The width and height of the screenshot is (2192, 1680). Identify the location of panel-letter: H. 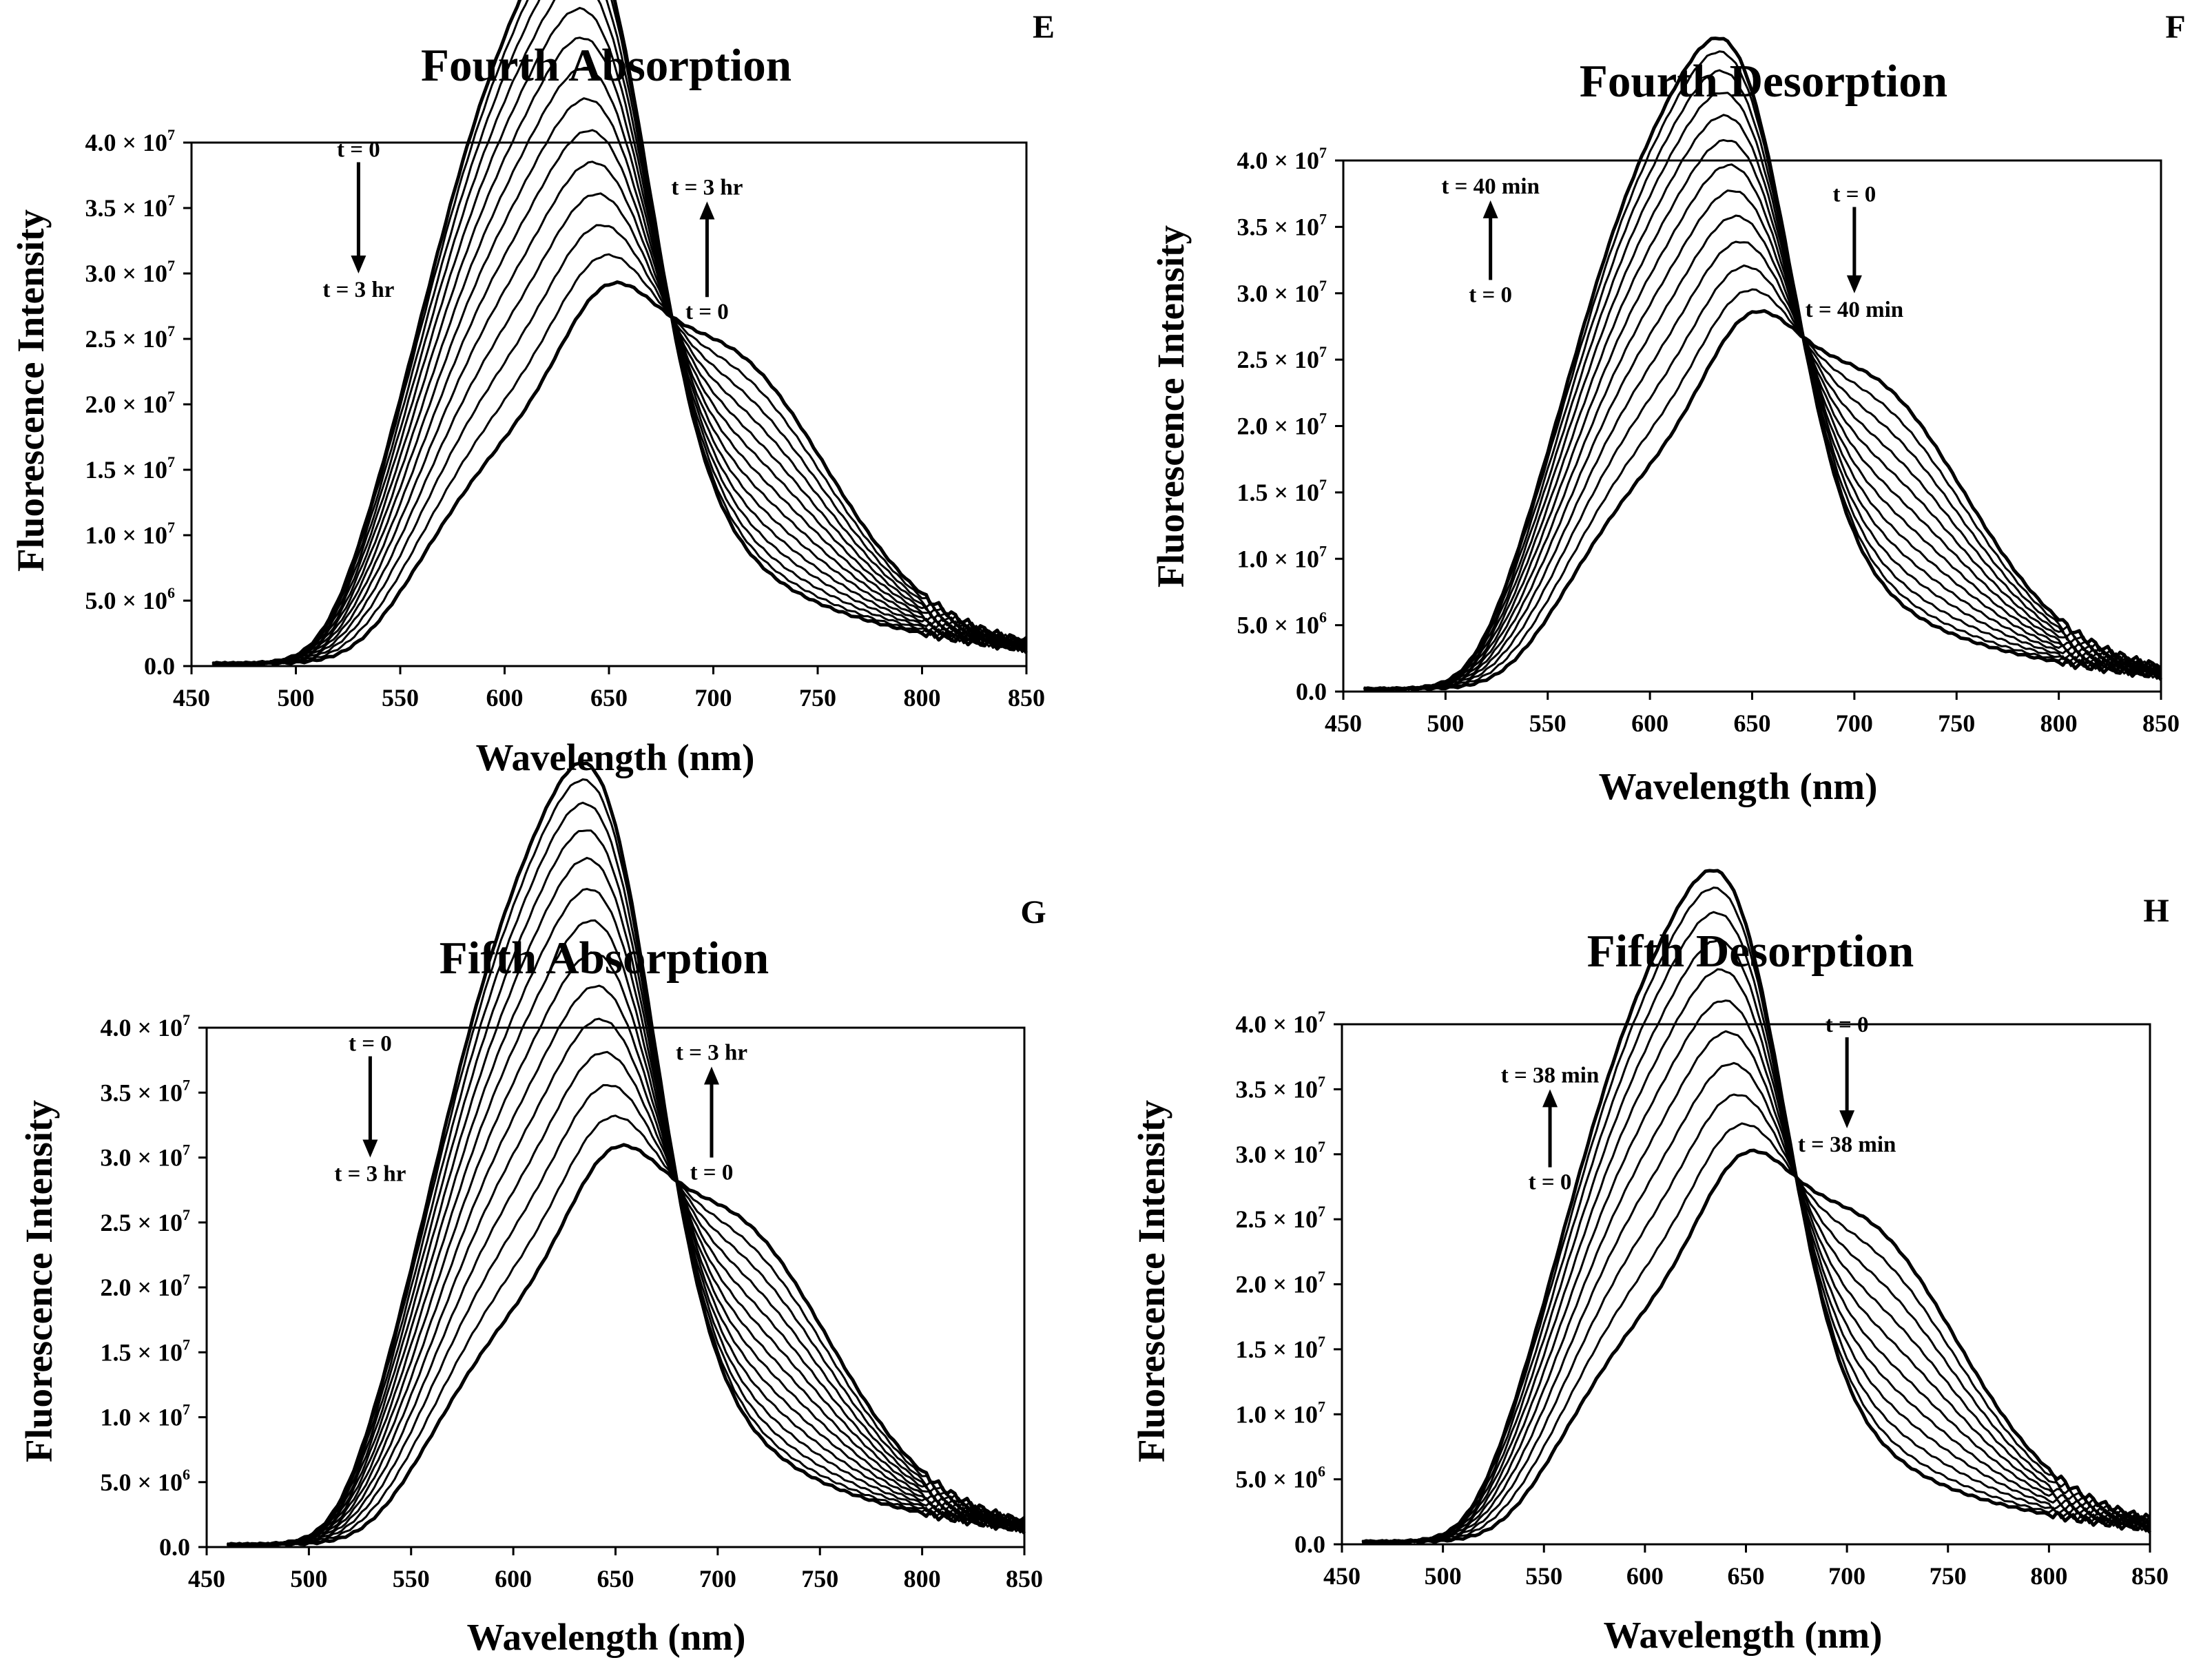
(2156, 911).